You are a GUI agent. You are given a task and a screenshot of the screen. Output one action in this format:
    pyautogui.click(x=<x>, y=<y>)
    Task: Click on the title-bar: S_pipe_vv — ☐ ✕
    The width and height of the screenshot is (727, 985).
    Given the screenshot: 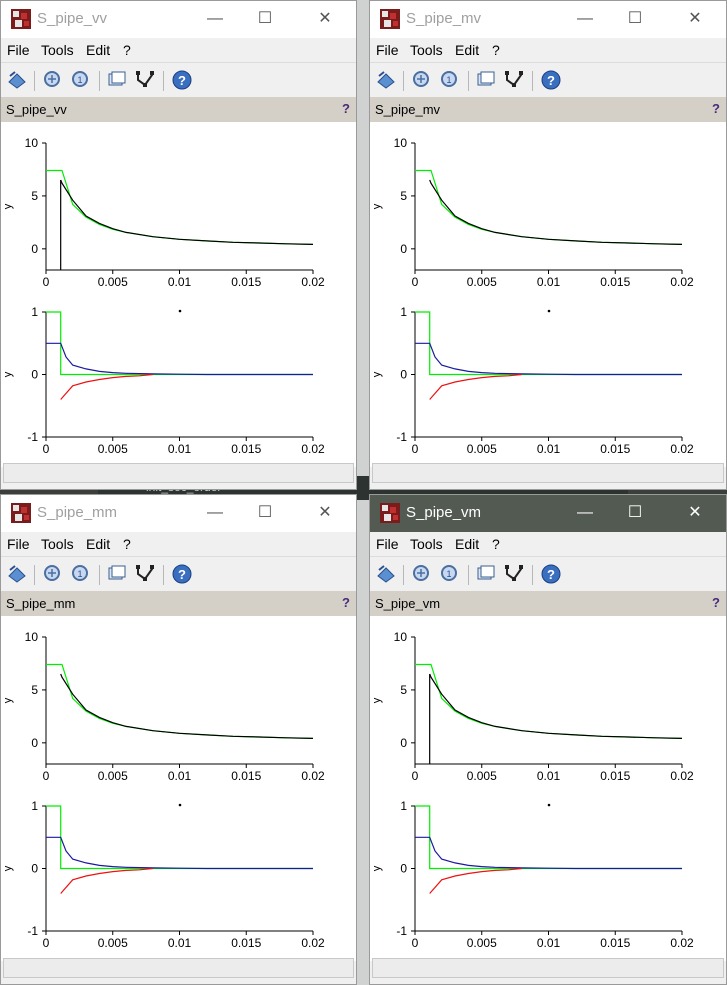 What is the action you would take?
    pyautogui.click(x=178, y=19)
    